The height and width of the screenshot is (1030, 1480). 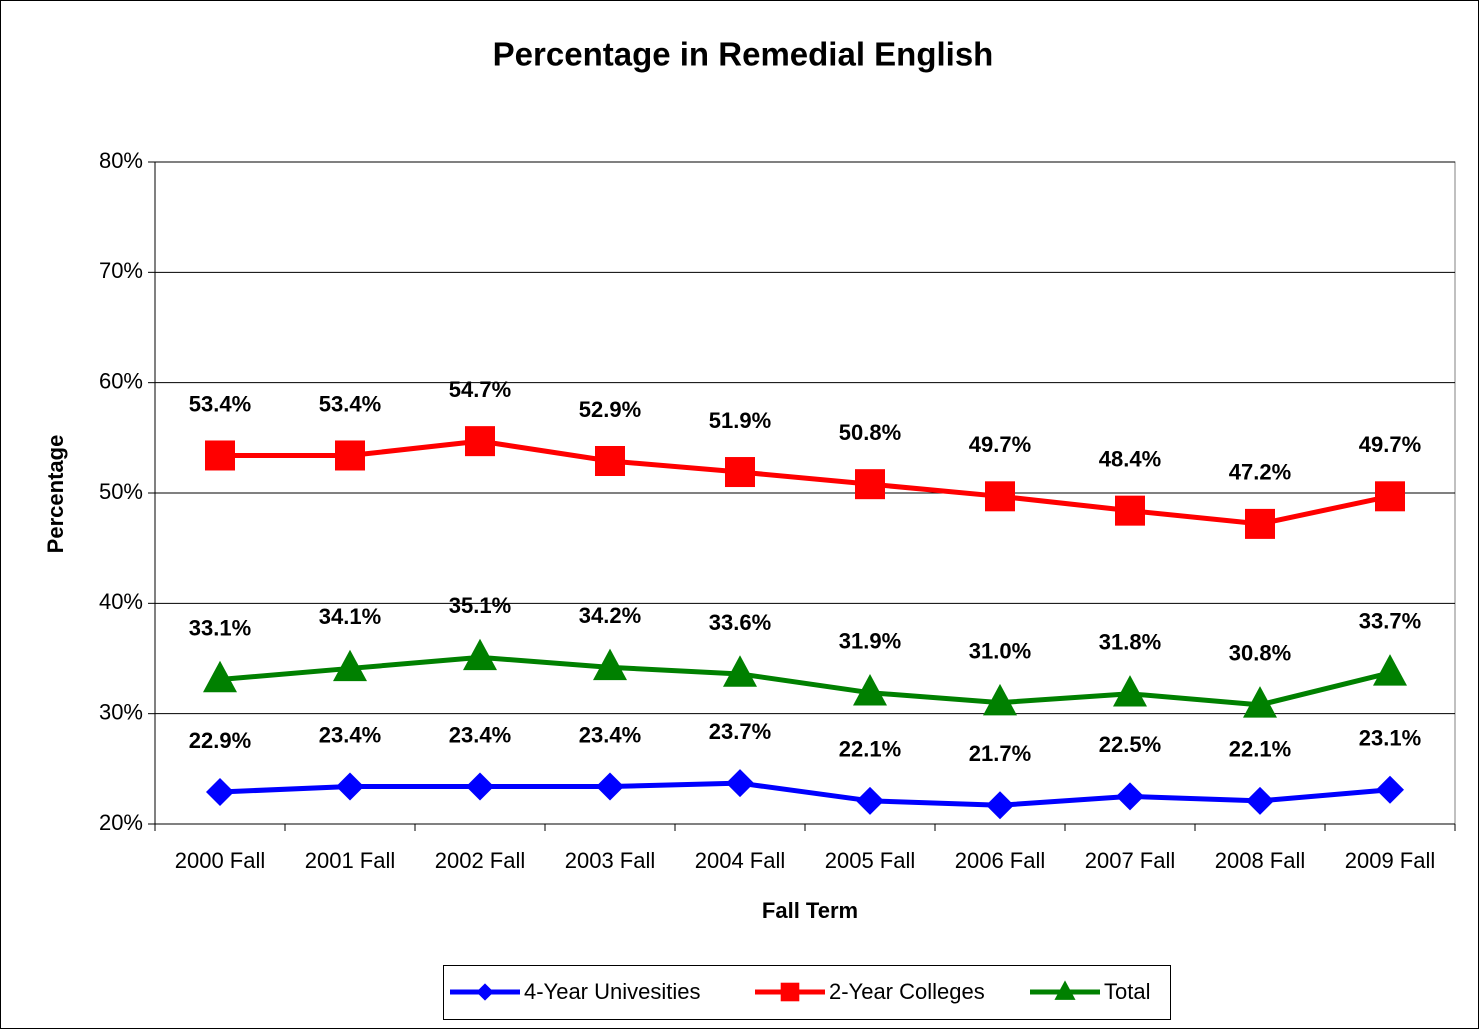 What do you see at coordinates (1390, 738) in the screenshot?
I see `data-label: 23.1%` at bounding box center [1390, 738].